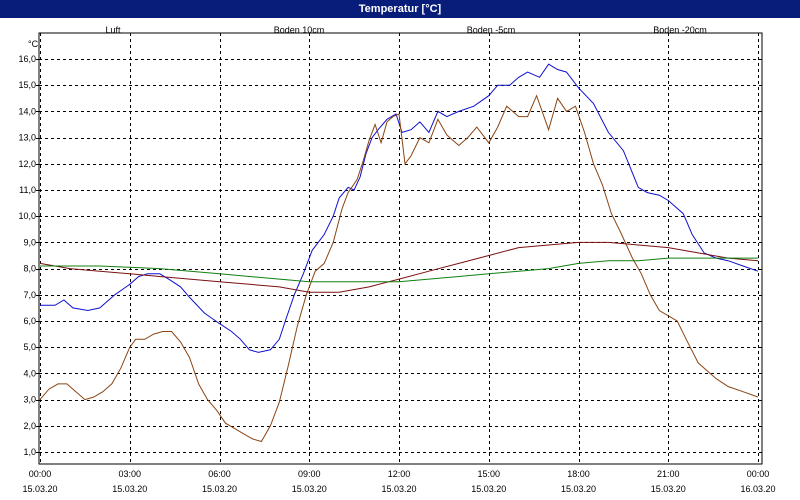 The image size is (800, 500). Describe the element at coordinates (27, 59) in the screenshot. I see `y-tick-label: 16,0` at that location.